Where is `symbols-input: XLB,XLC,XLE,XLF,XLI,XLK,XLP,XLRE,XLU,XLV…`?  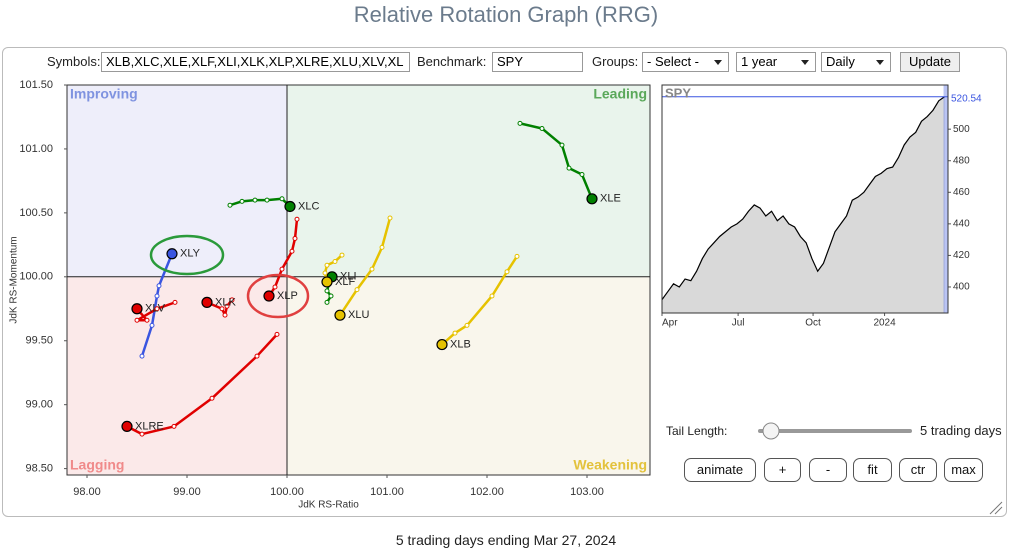
symbols-input: XLB,XLC,XLE,XLF,XLI,XLK,XLP,XLRE,XLU,XLV… is located at coordinates (255, 62).